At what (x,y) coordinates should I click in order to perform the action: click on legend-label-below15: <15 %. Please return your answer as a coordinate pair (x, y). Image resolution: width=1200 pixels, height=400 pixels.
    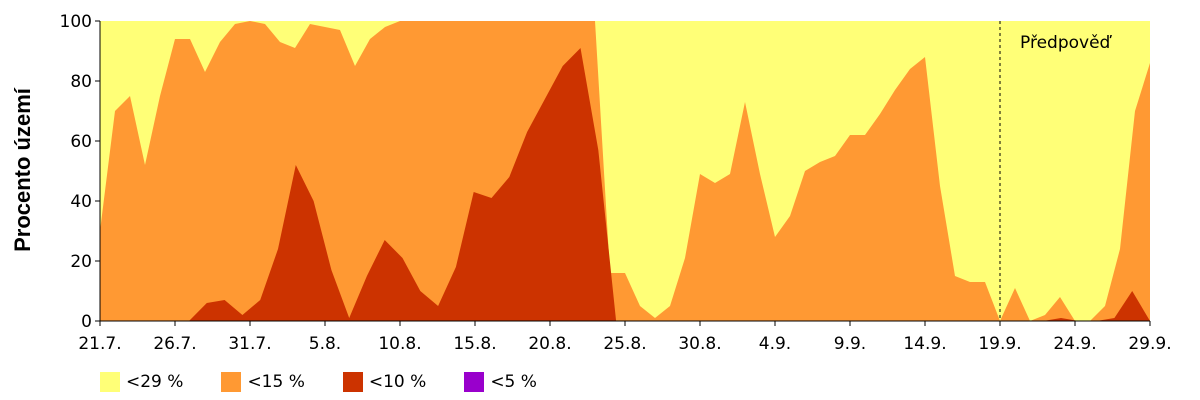
    Looking at the image, I should click on (276, 382).